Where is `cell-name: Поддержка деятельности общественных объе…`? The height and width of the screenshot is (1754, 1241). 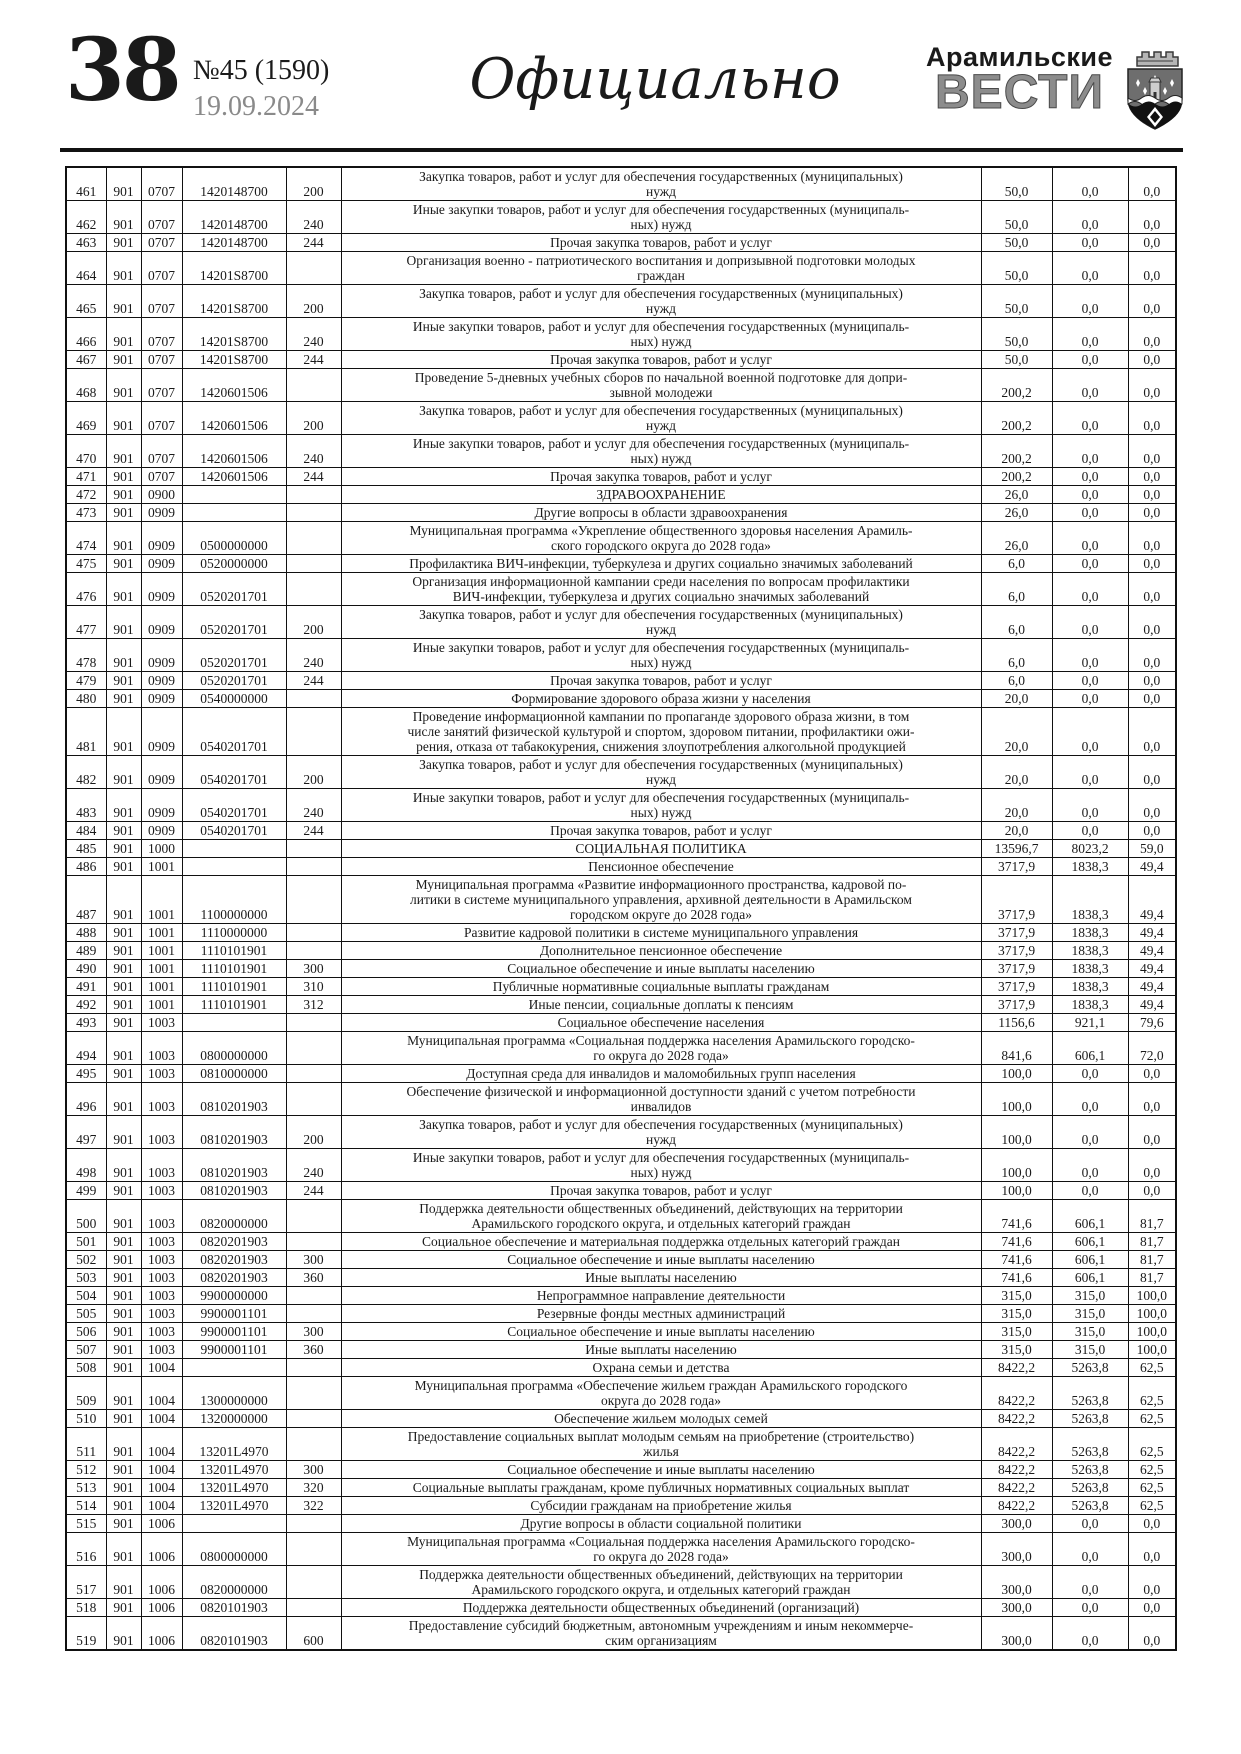
cell-name: Поддержка деятельности общественных объе… is located at coordinates (661, 1607).